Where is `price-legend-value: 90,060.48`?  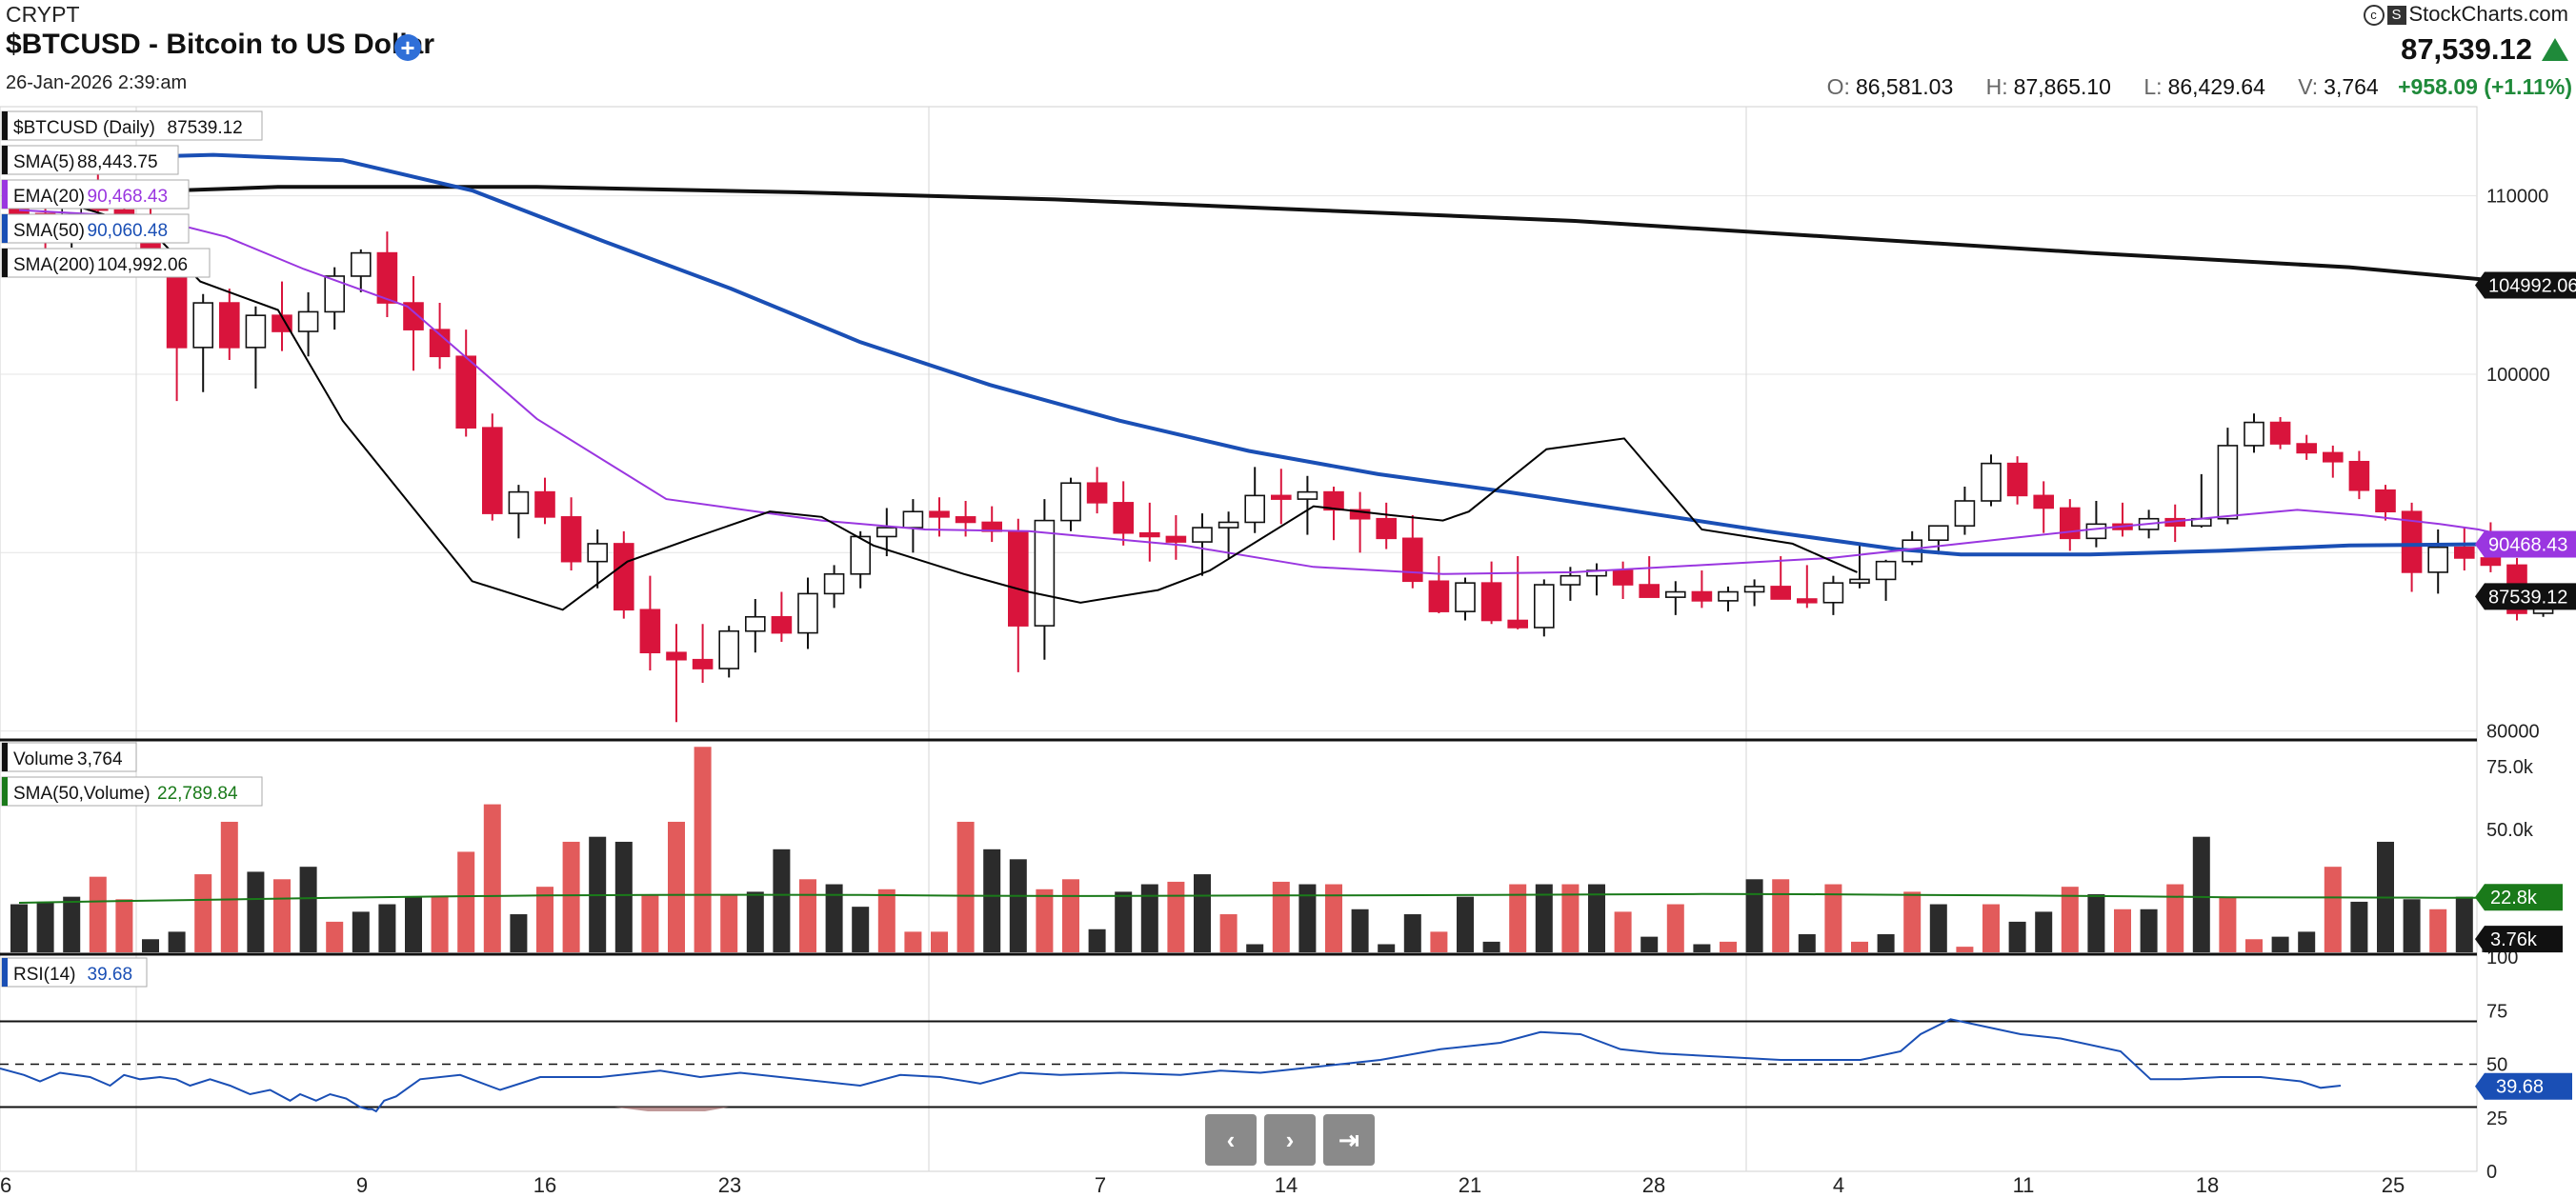 price-legend-value: 90,060.48 is located at coordinates (129, 231).